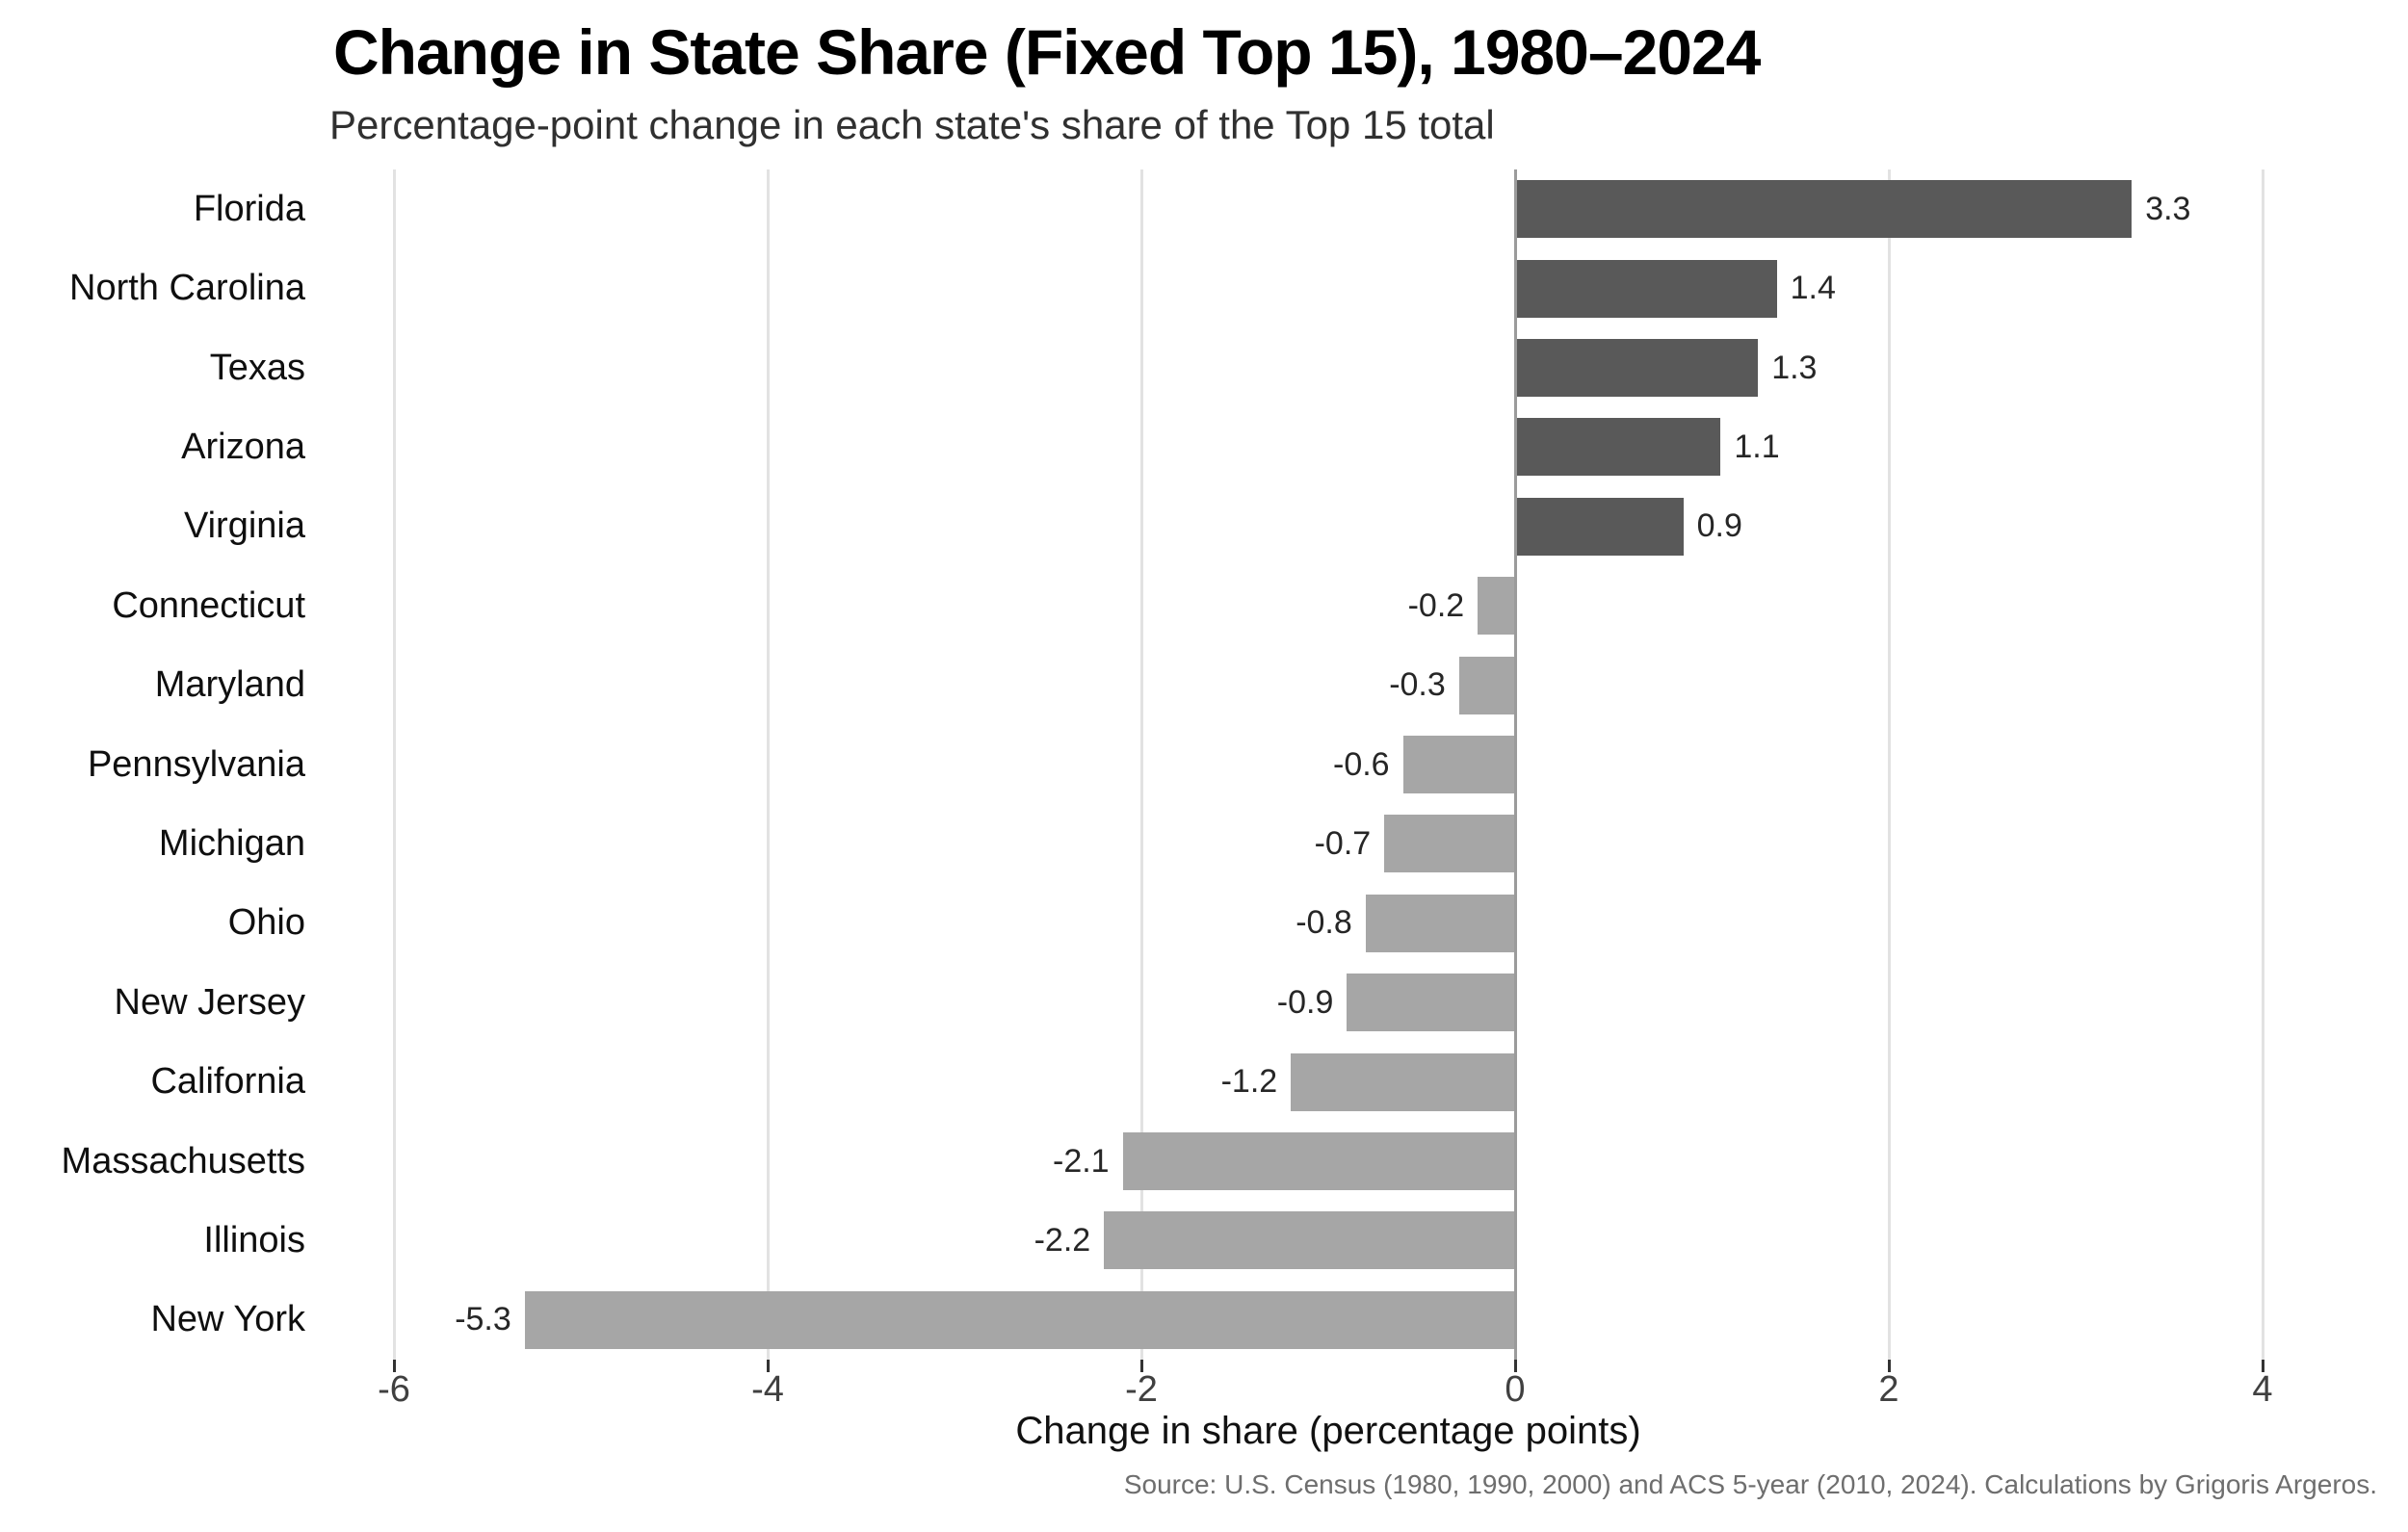  I want to click on bar-value-label: -0.2, so click(1436, 605).